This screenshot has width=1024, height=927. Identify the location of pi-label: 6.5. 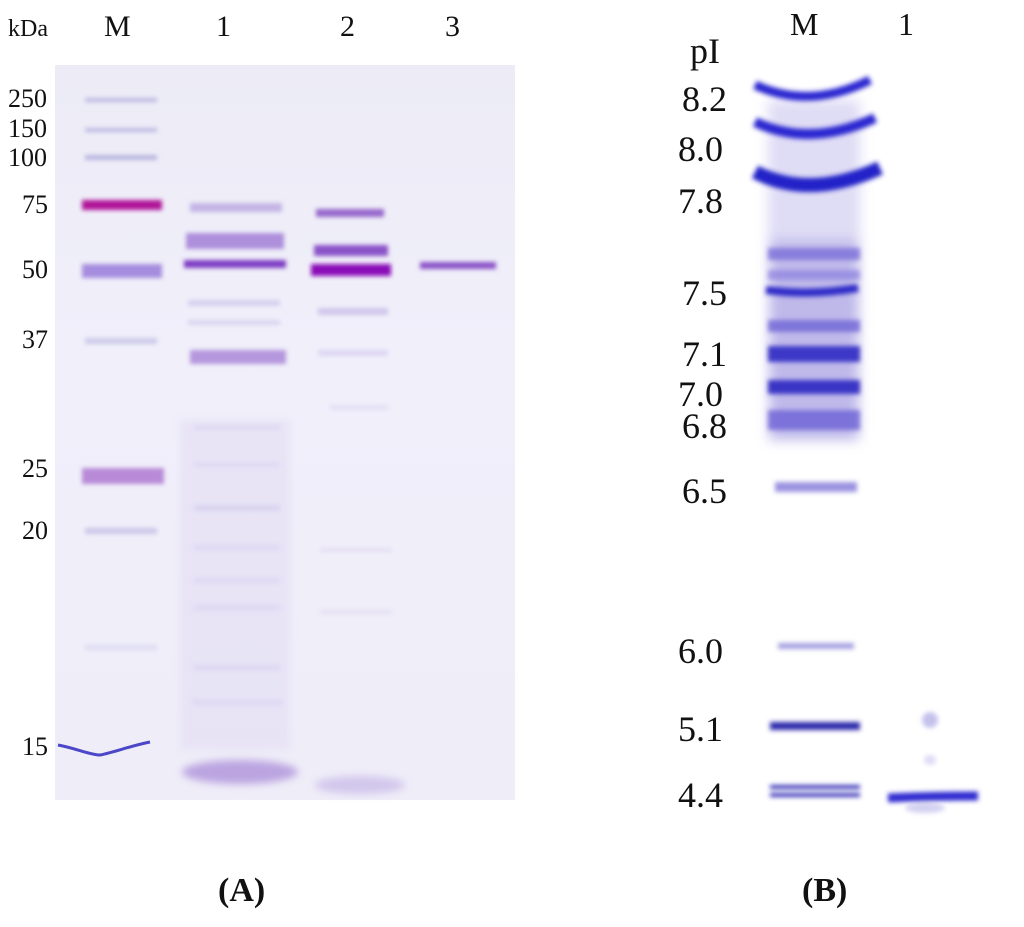
(704, 491).